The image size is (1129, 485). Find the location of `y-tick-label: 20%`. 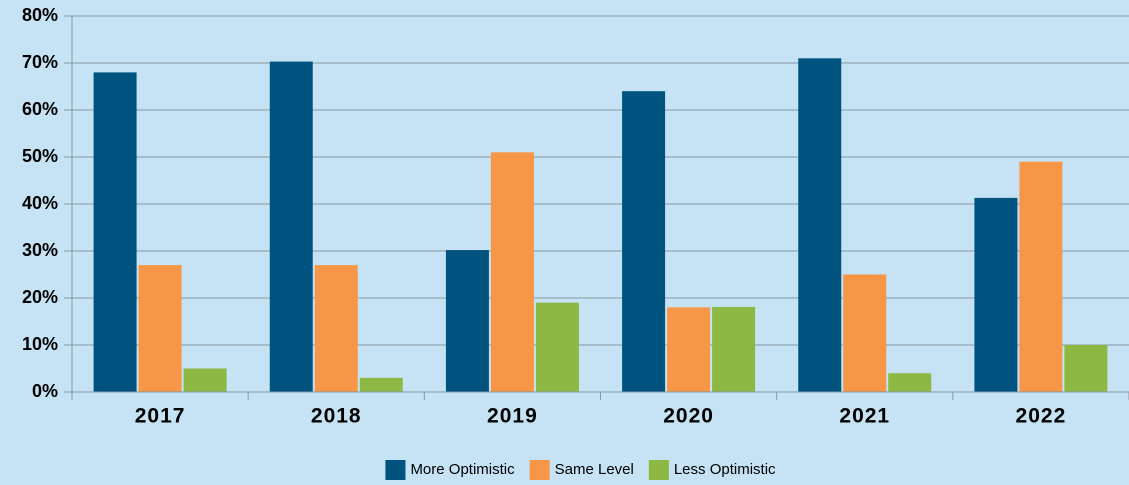

y-tick-label: 20% is located at coordinates (40, 297).